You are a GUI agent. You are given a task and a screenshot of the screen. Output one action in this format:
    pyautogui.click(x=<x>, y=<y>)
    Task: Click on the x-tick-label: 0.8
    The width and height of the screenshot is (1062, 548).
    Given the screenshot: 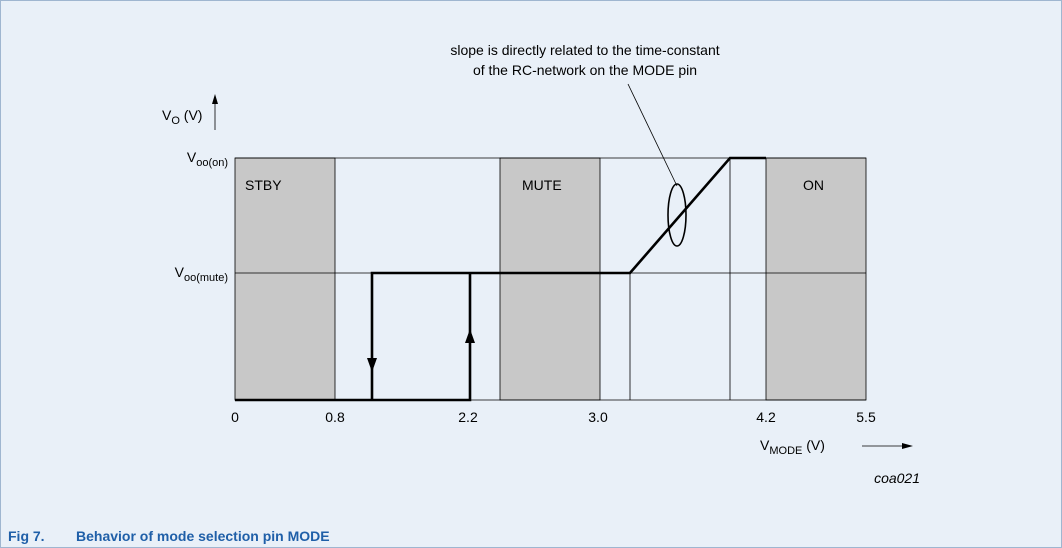 What is the action you would take?
    pyautogui.click(x=335, y=417)
    